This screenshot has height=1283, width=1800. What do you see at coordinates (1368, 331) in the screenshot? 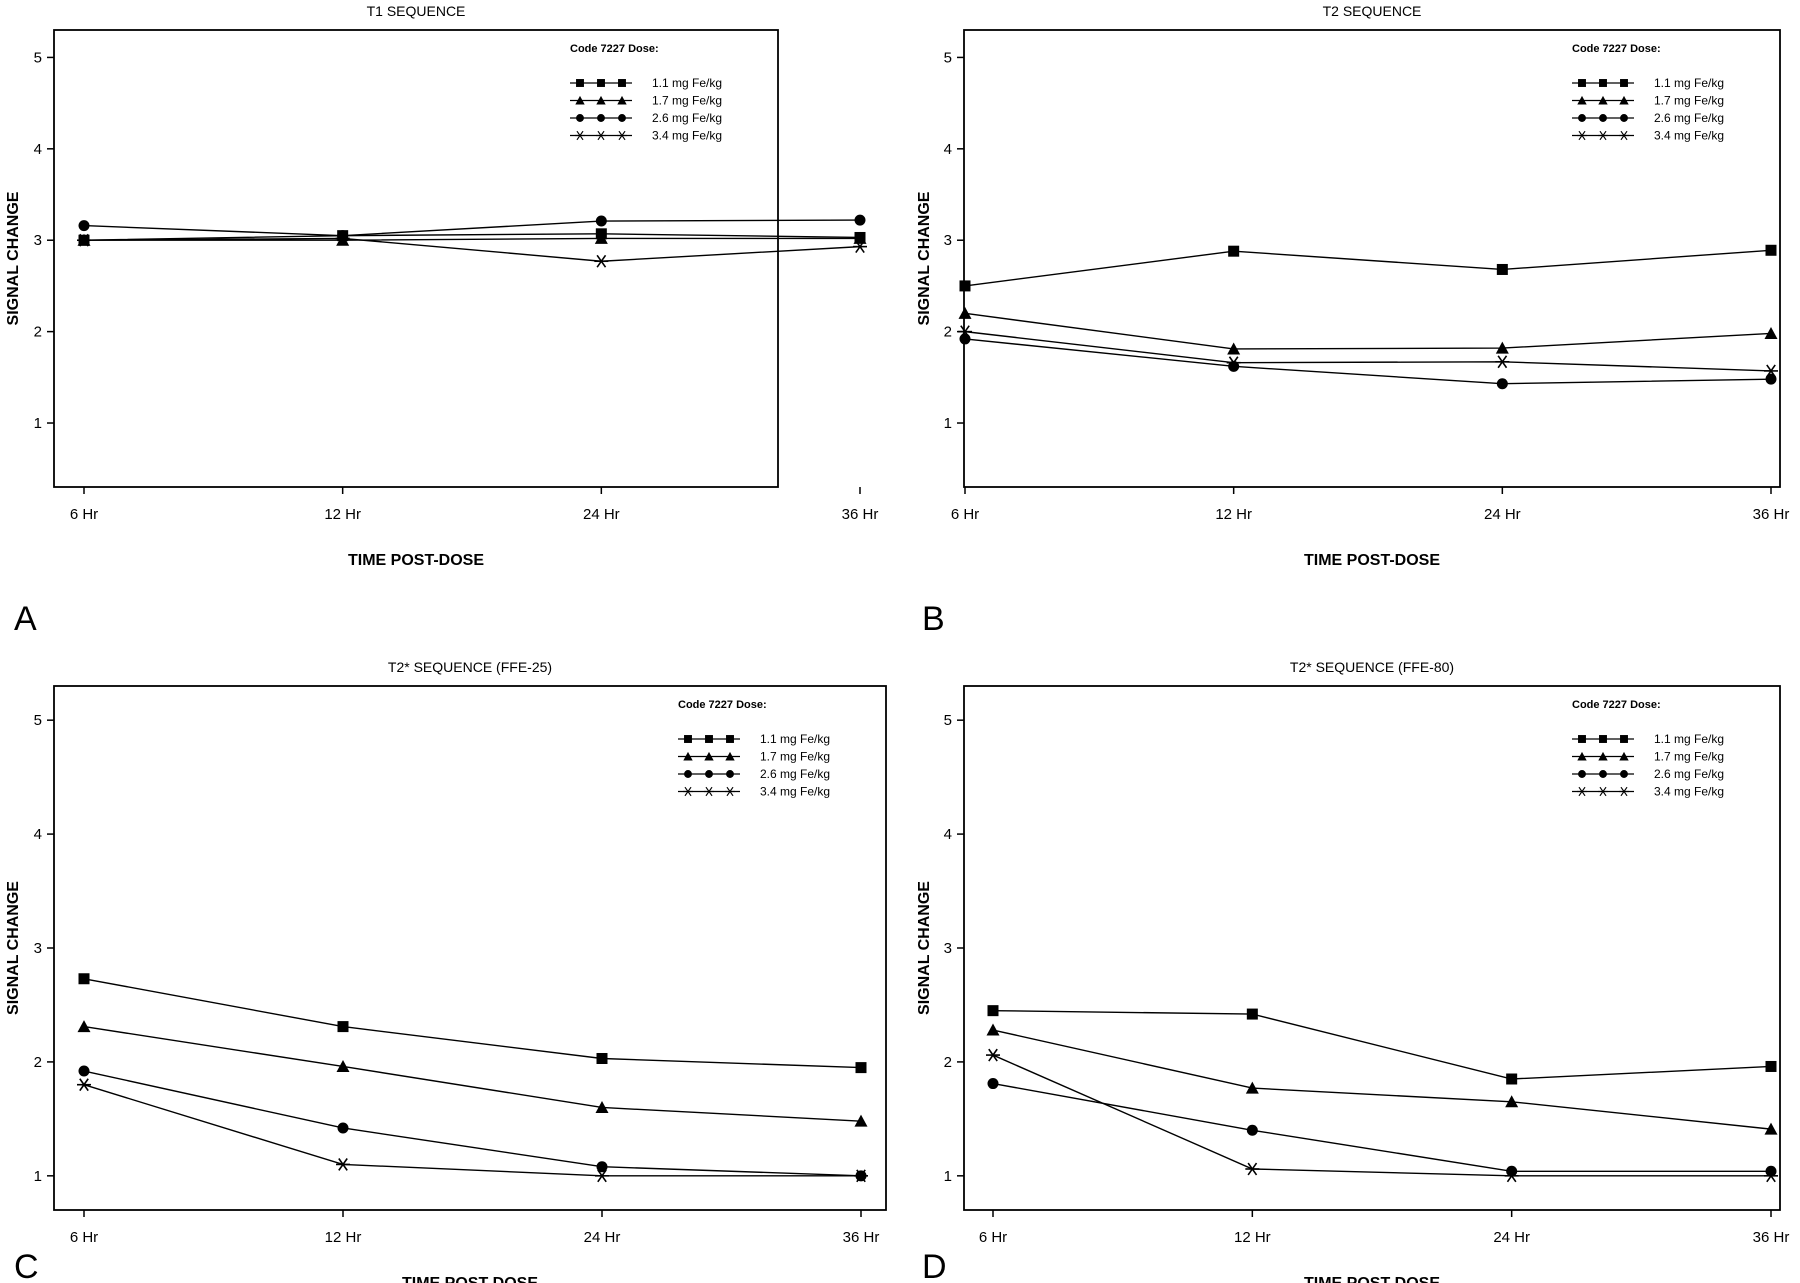
I see `series-line-triangle` at bounding box center [1368, 331].